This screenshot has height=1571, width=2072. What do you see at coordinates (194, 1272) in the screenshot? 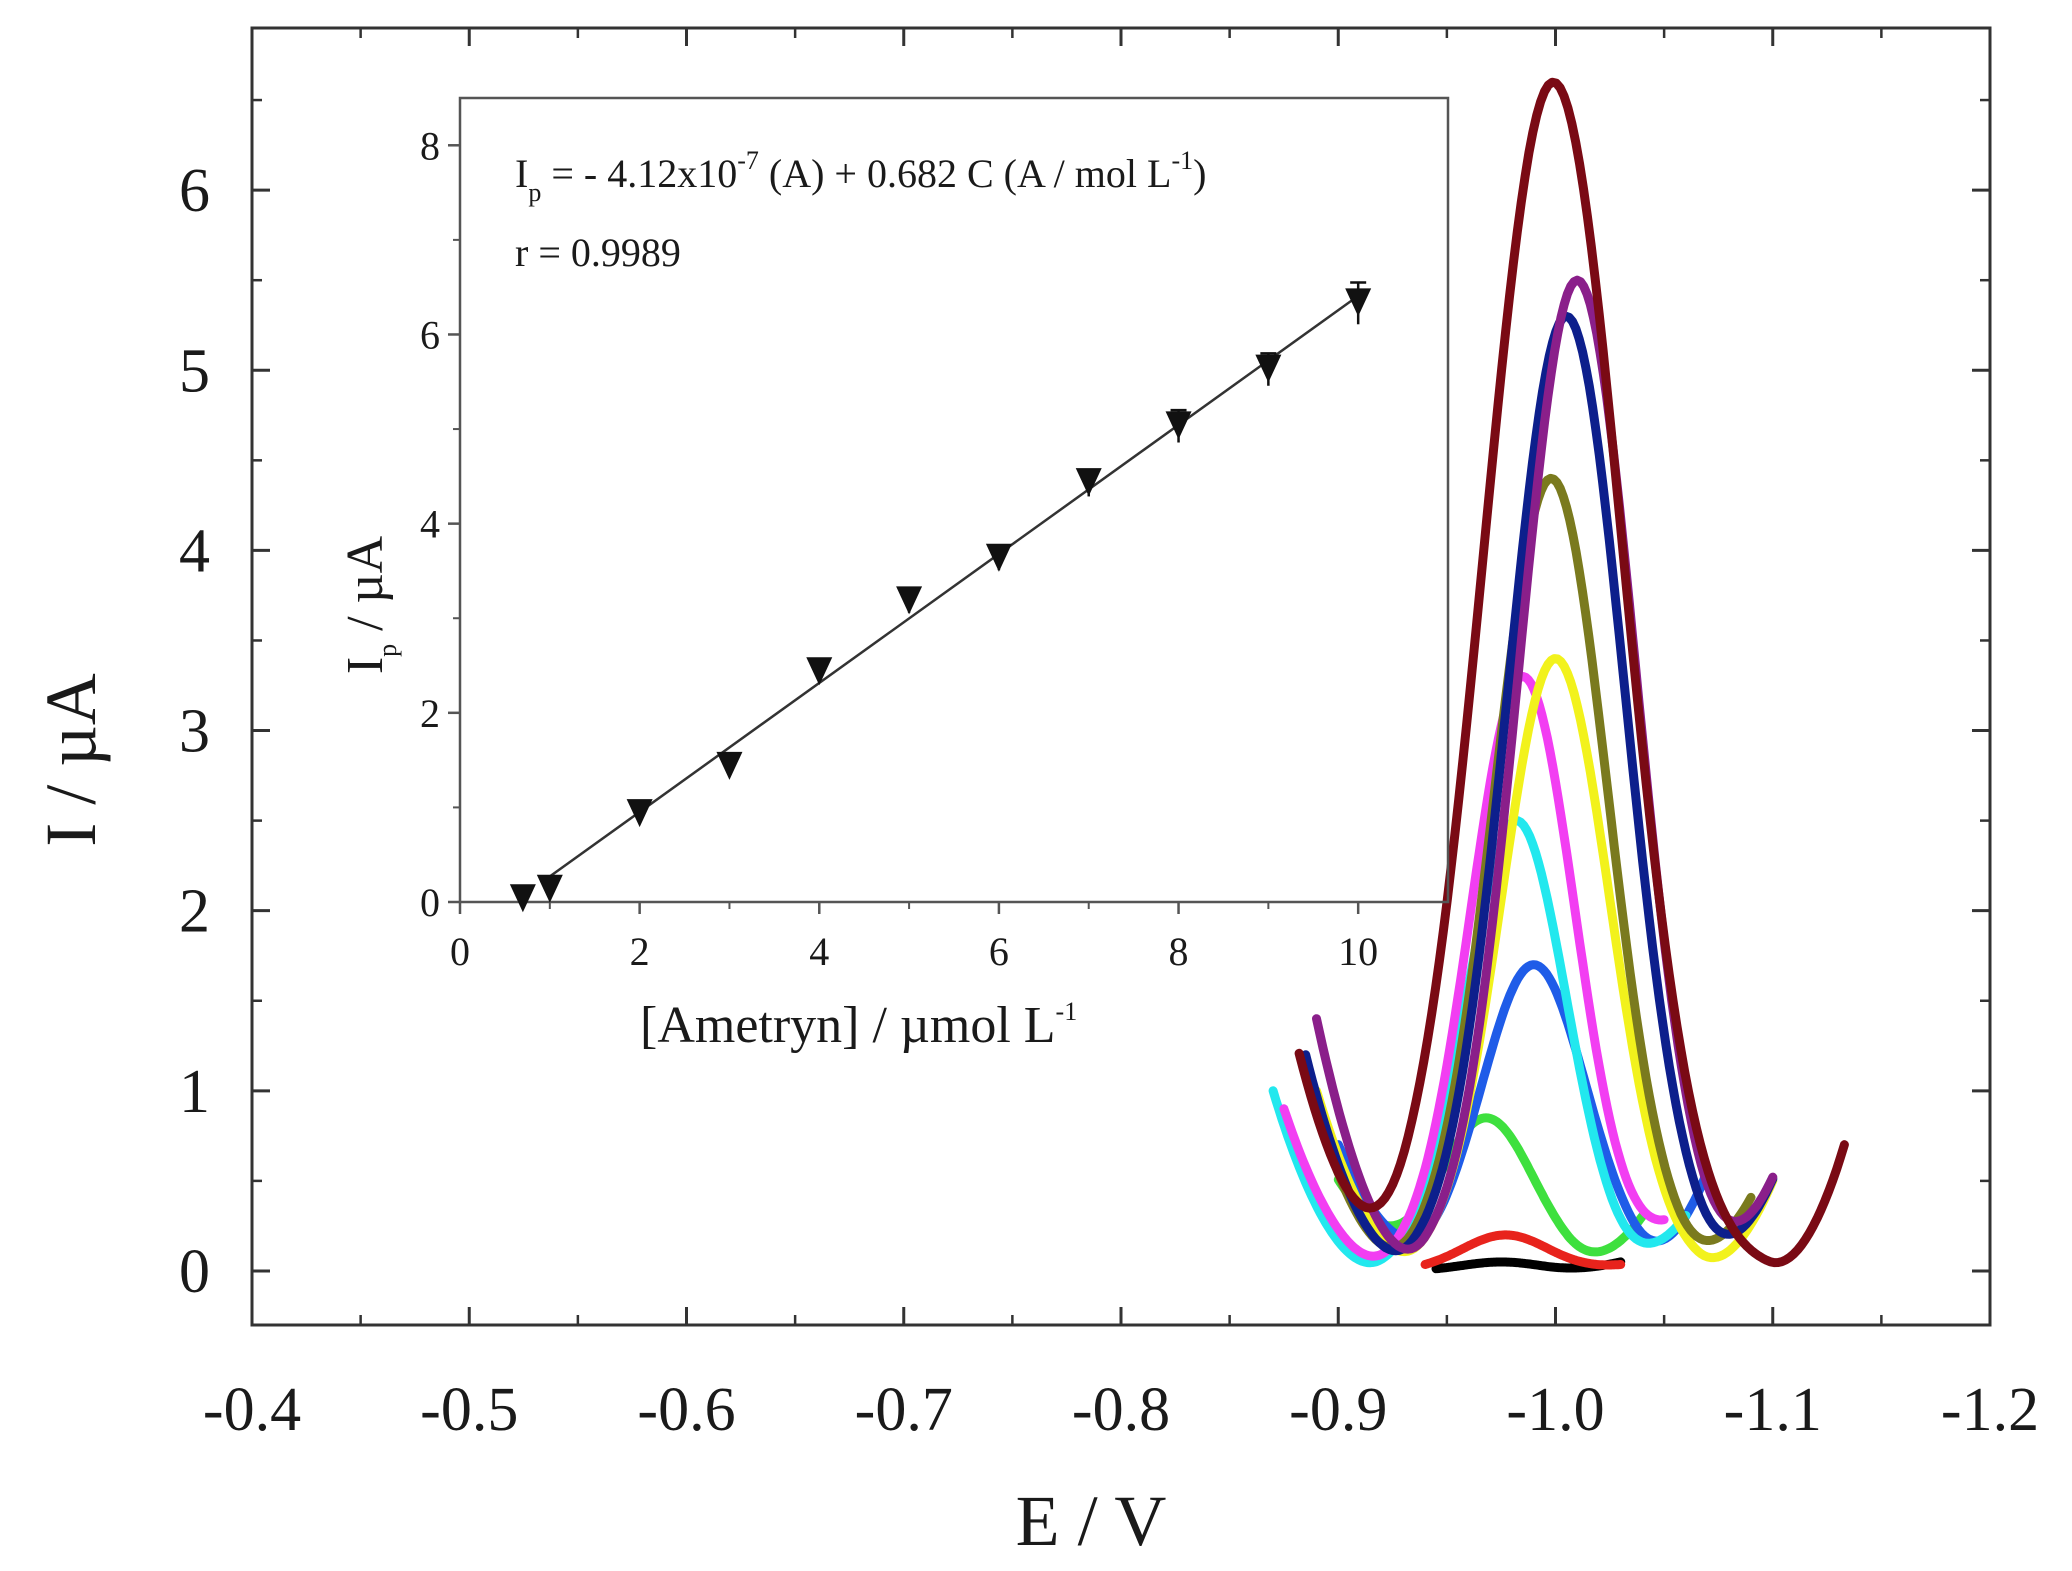
I see `main-y-tick-label: 0` at bounding box center [194, 1272].